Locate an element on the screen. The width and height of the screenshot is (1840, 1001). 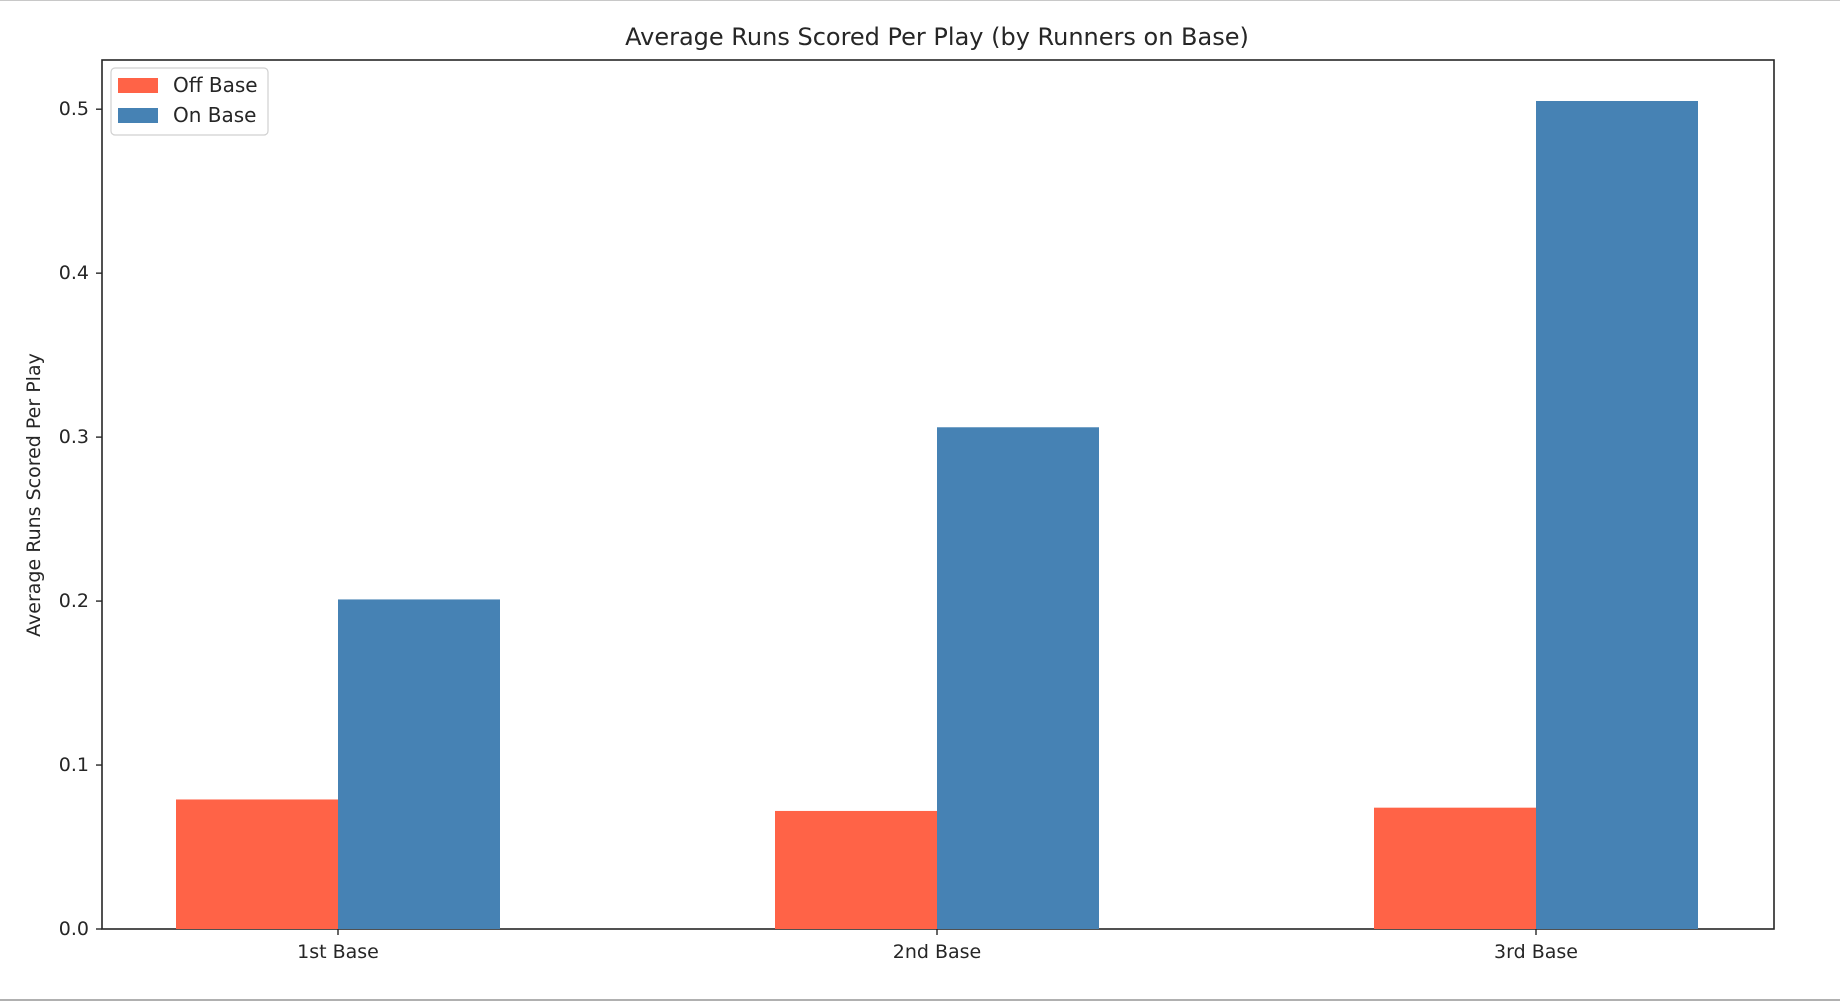
bar-off-base-2nd-base is located at coordinates (856, 869).